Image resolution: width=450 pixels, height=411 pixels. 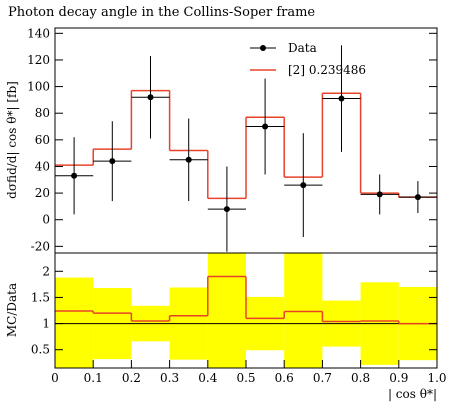 I want to click on y-tick-label: -20, so click(x=40, y=246).